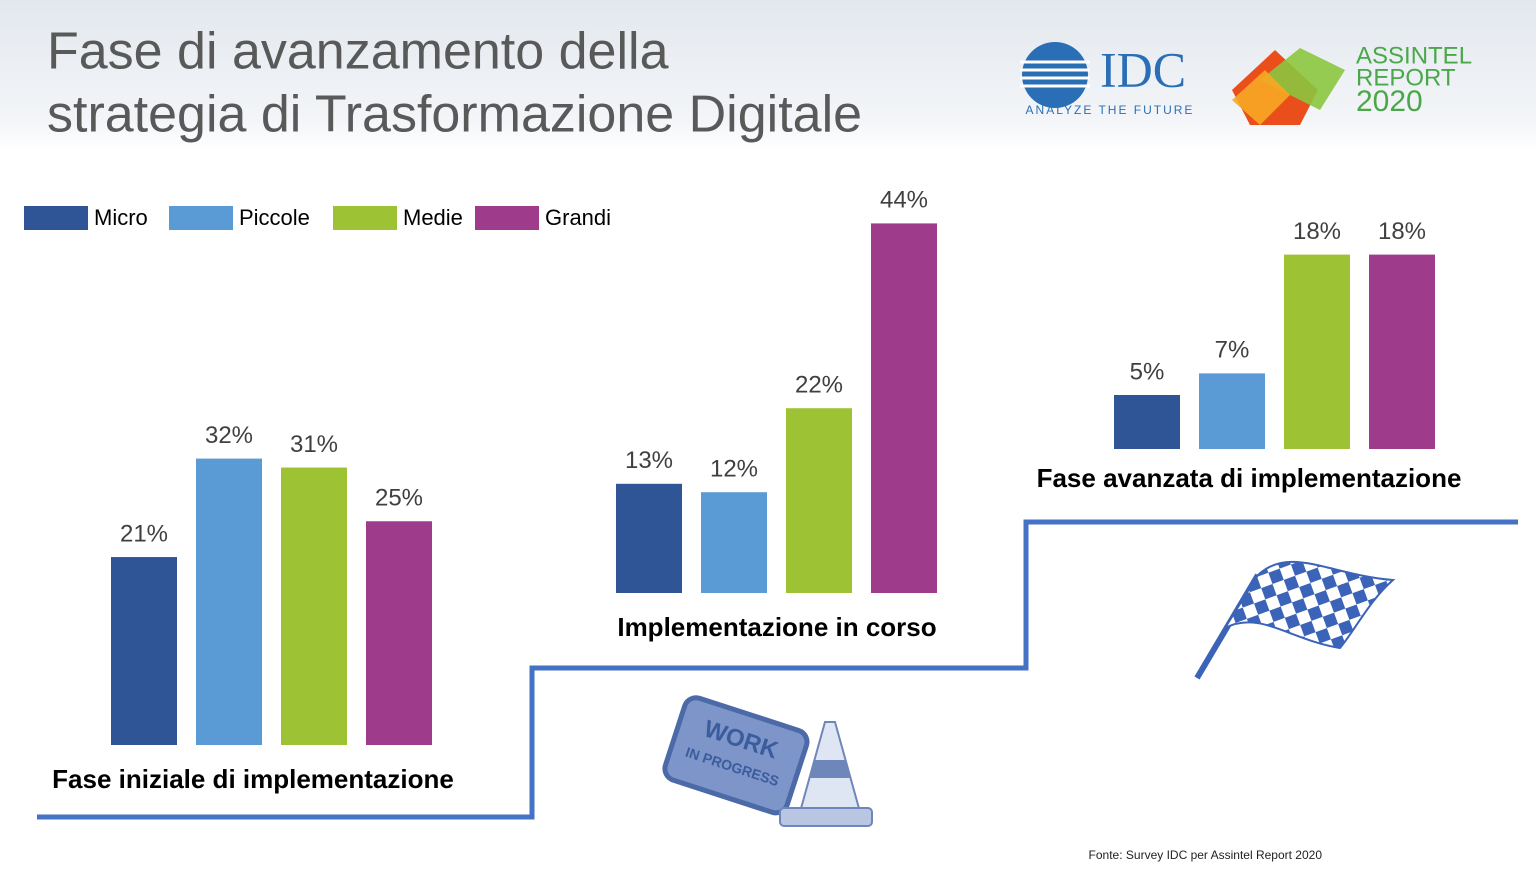  I want to click on value-label: 32%, so click(229, 435).